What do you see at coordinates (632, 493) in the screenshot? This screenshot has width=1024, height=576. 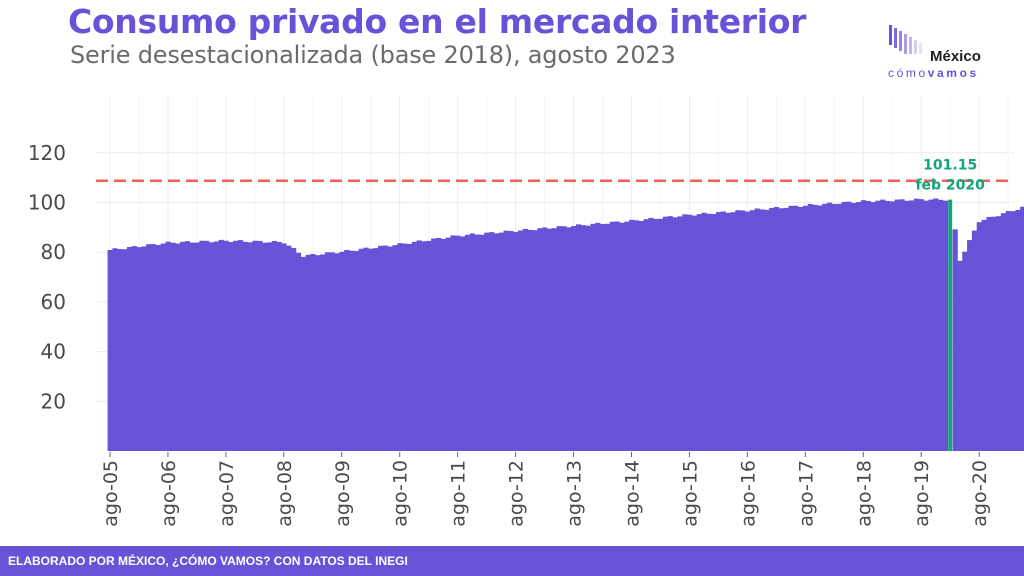 I see `x-tick-label: ago-14` at bounding box center [632, 493].